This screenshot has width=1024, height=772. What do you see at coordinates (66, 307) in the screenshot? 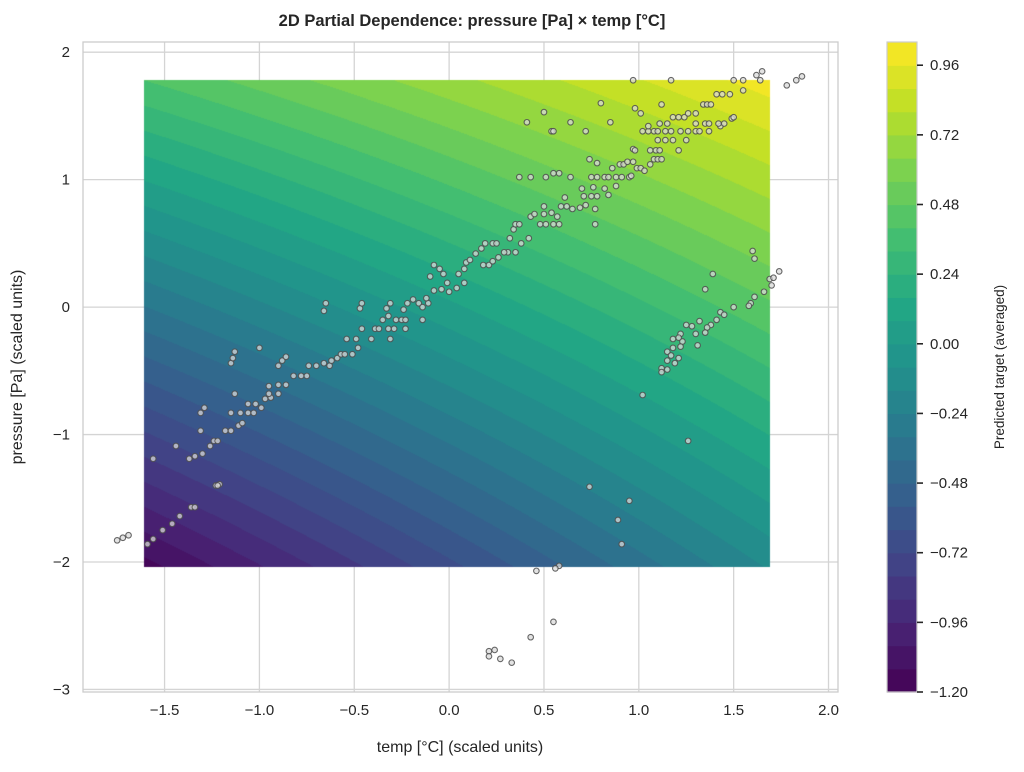
I see `y-tick-label: 0` at bounding box center [66, 307].